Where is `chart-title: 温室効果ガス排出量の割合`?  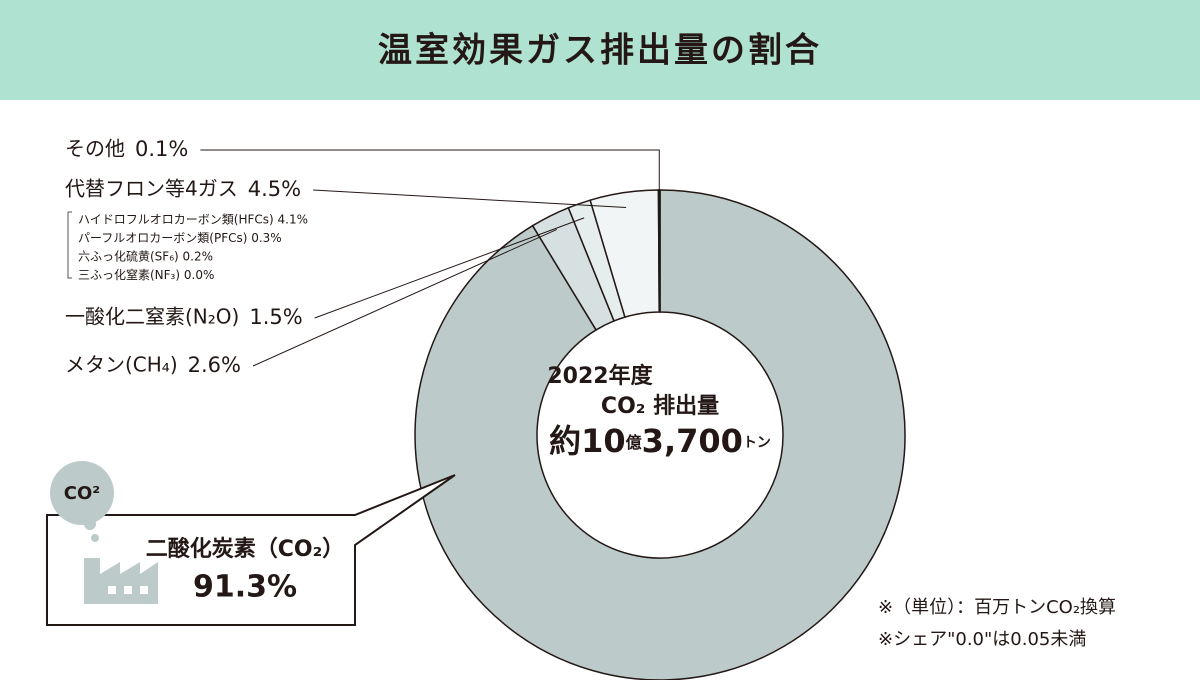 chart-title: 温室効果ガス排出量の割合 is located at coordinates (600, 51).